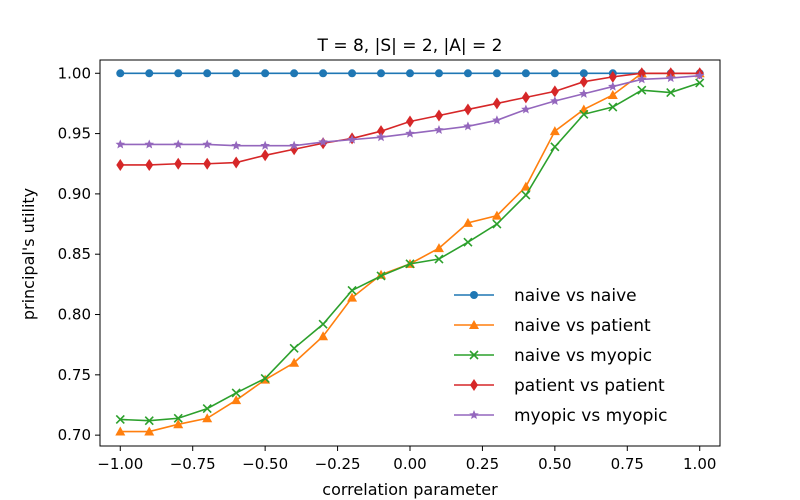 This screenshot has width=800, height=500. What do you see at coordinates (409, 464) in the screenshot?
I see `x-tick-label: 0.00` at bounding box center [409, 464].